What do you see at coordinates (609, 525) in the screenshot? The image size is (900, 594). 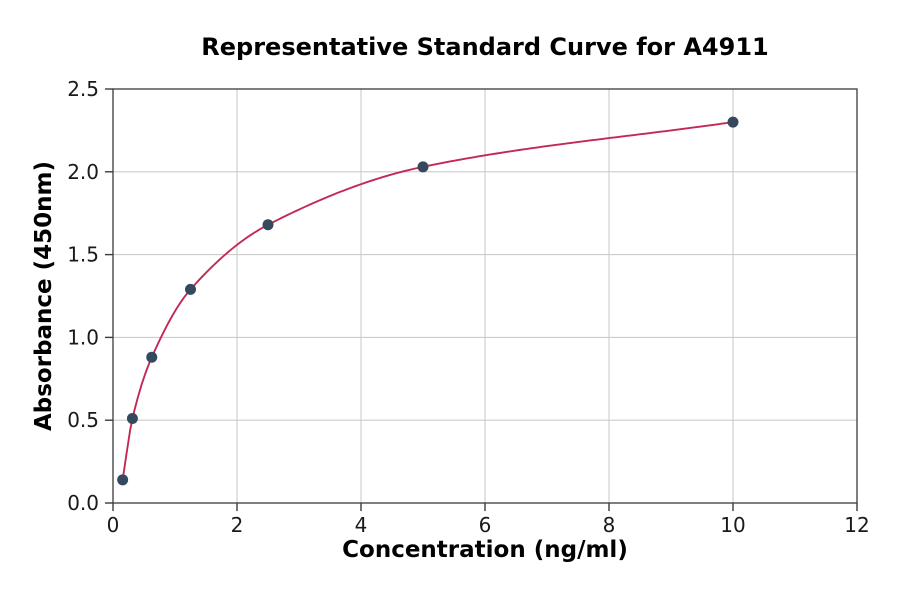 I see `x-tick-label: 8` at bounding box center [609, 525].